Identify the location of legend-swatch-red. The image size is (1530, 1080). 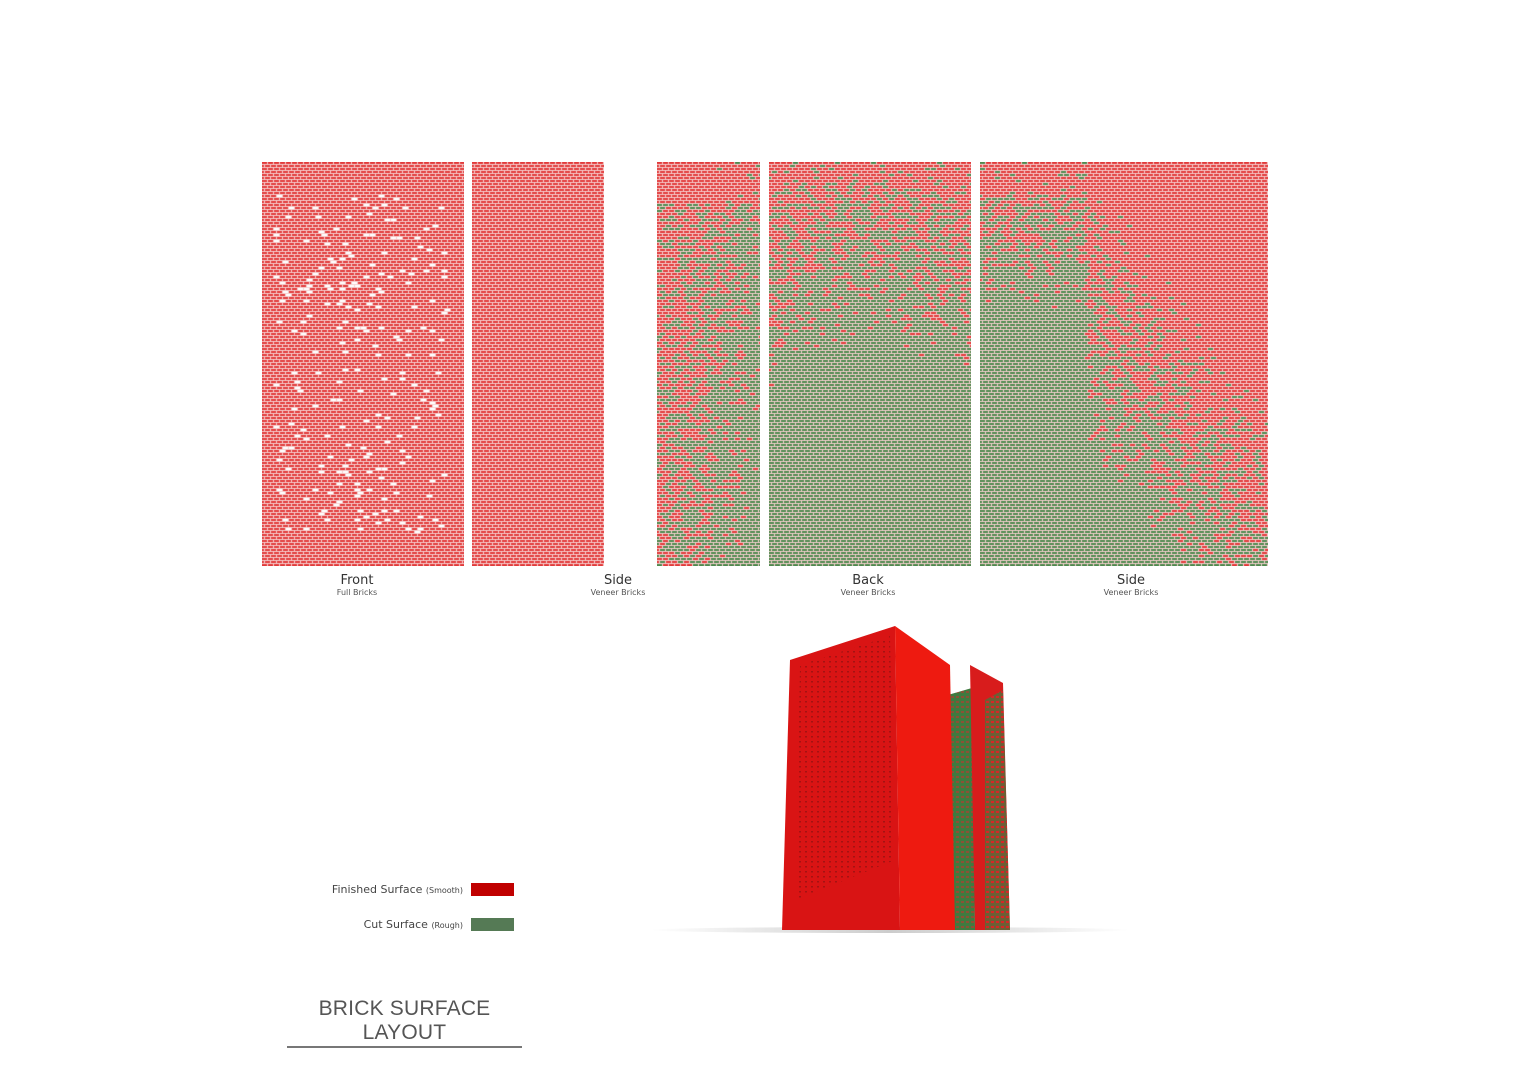
(492, 889).